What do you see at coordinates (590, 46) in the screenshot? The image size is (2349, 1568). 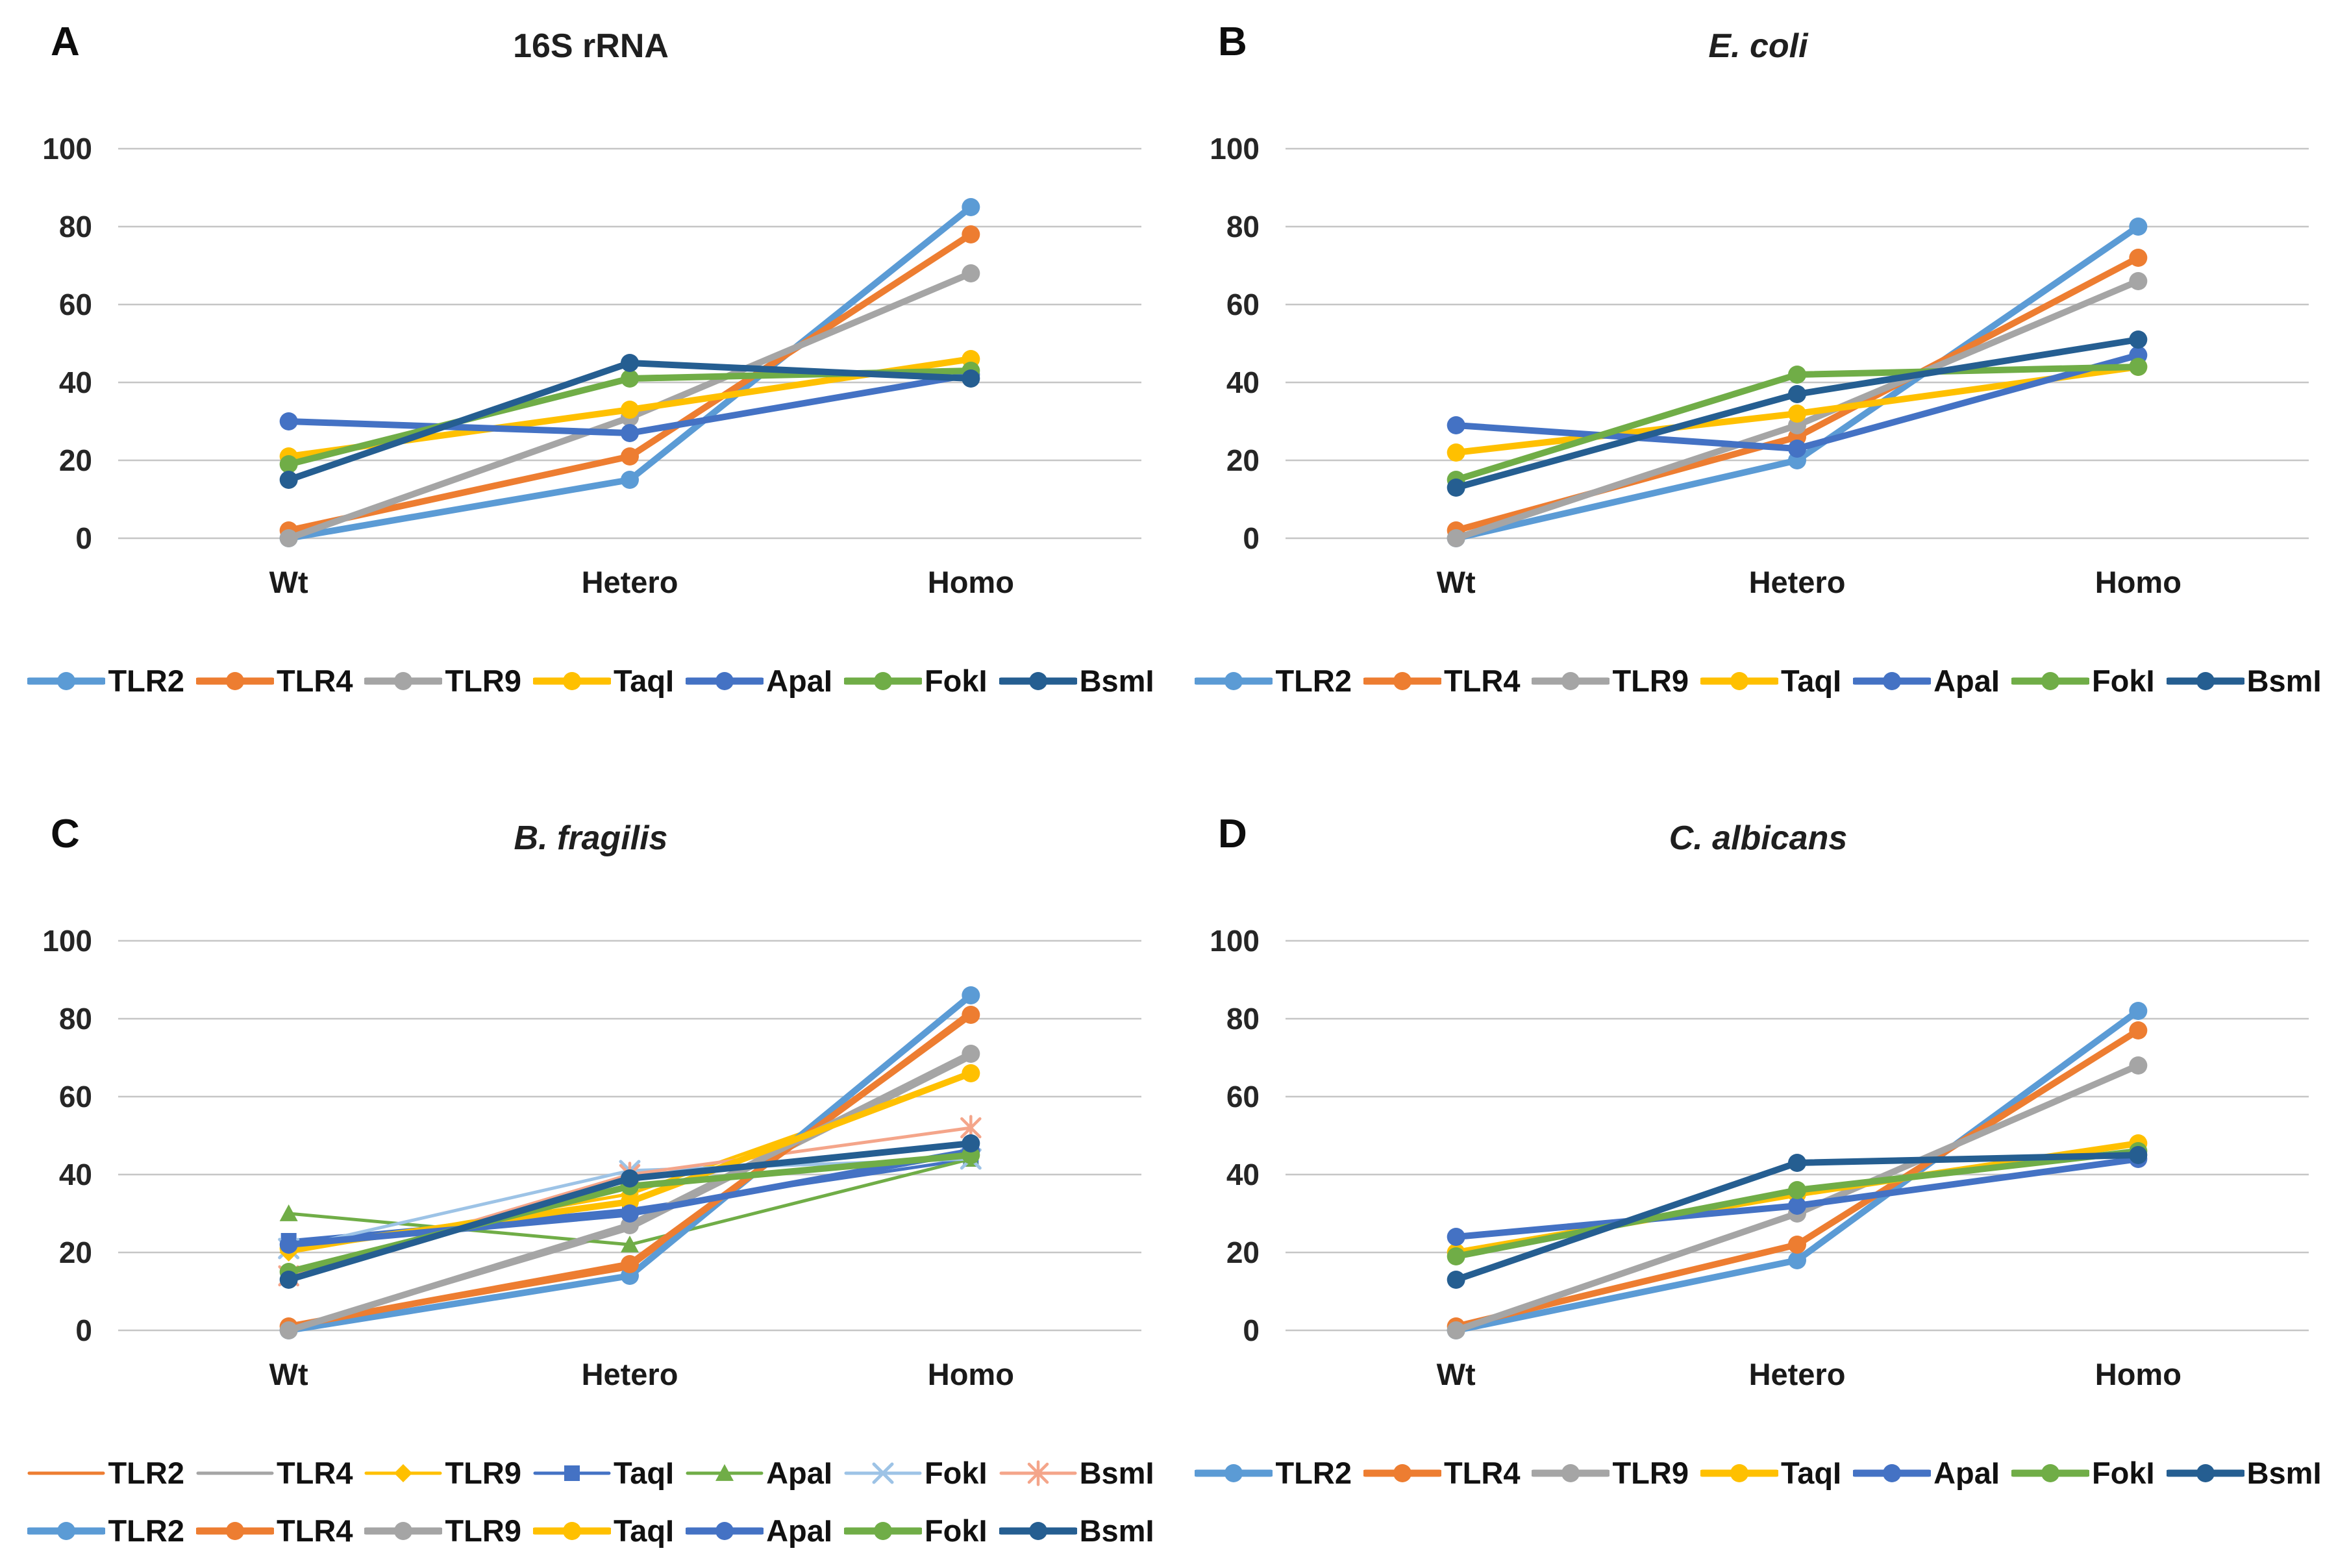 I see `panel-a-header: A 16S rRNA` at bounding box center [590, 46].